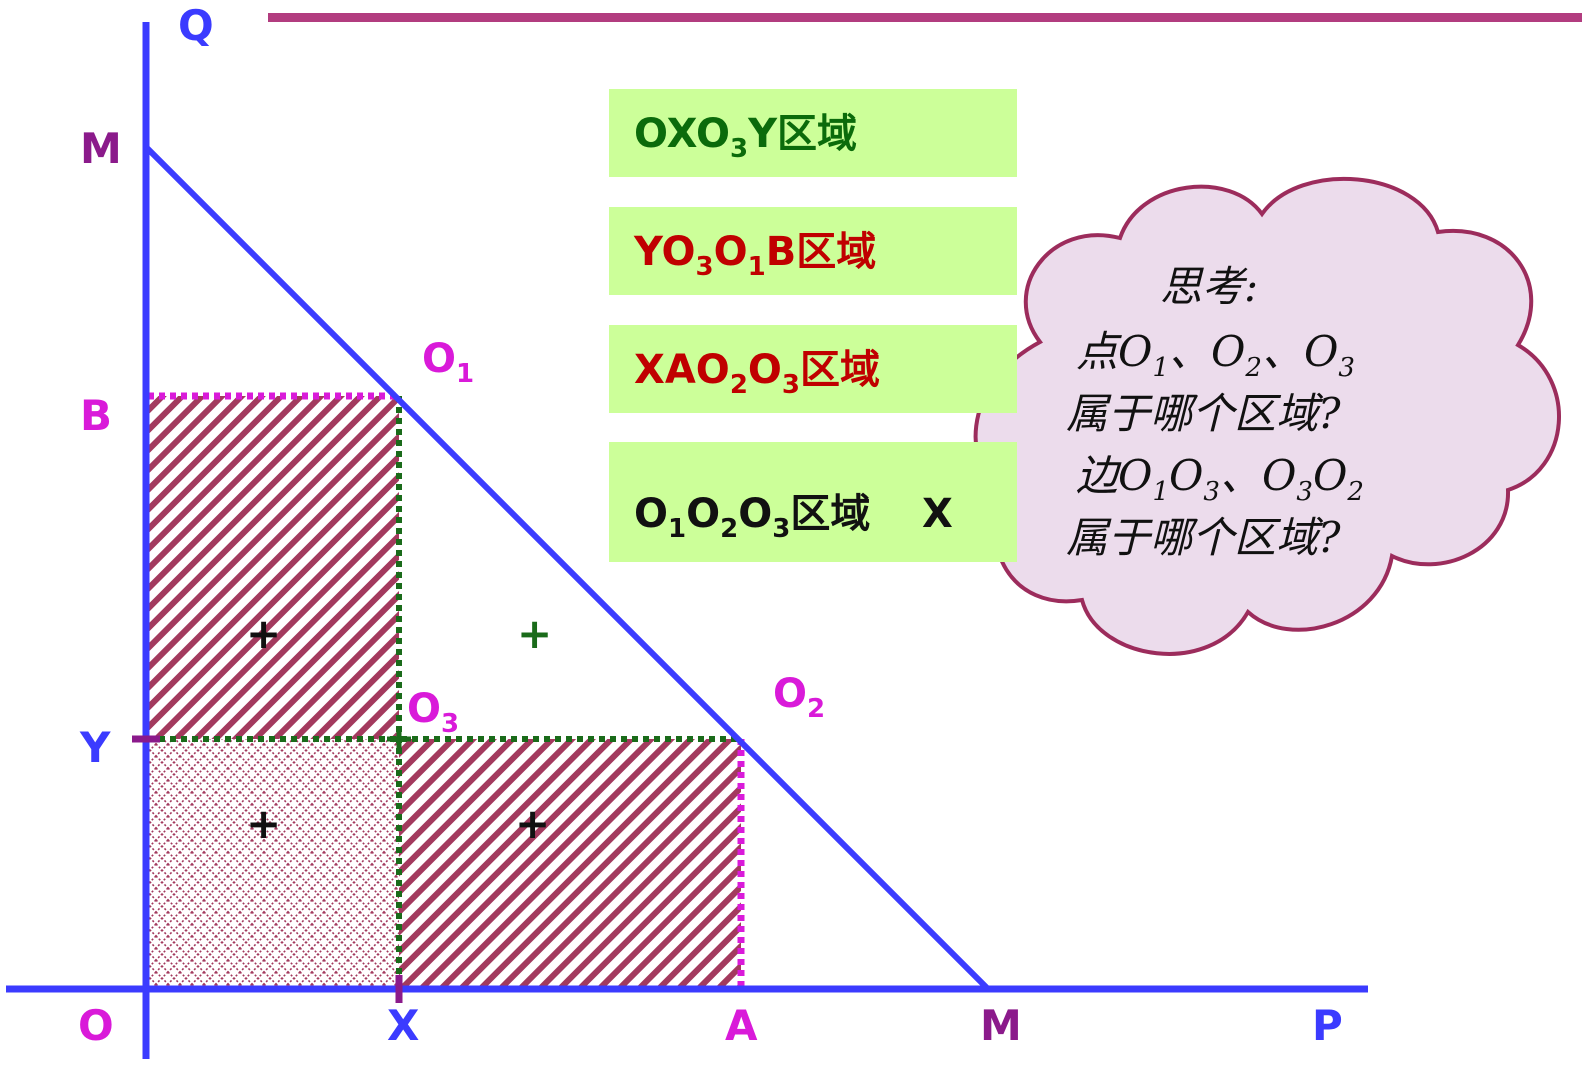  What do you see at coordinates (757, 373) in the screenshot?
I see `legend-text-xao2o3: XAO2O3区域` at bounding box center [757, 373].